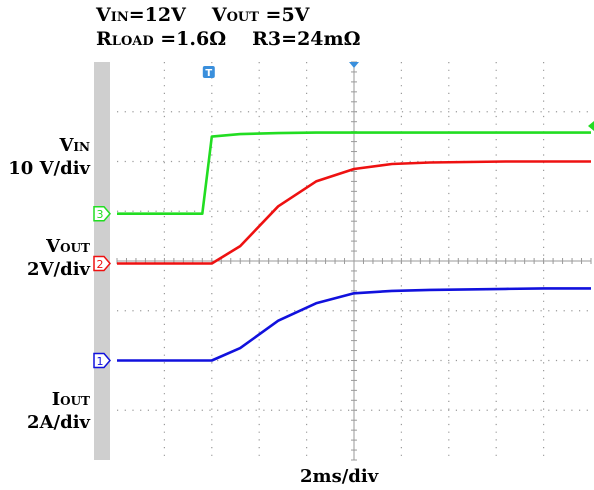 This screenshot has height=490, width=594. I want to click on channel-marker-label: 1, so click(100, 361).